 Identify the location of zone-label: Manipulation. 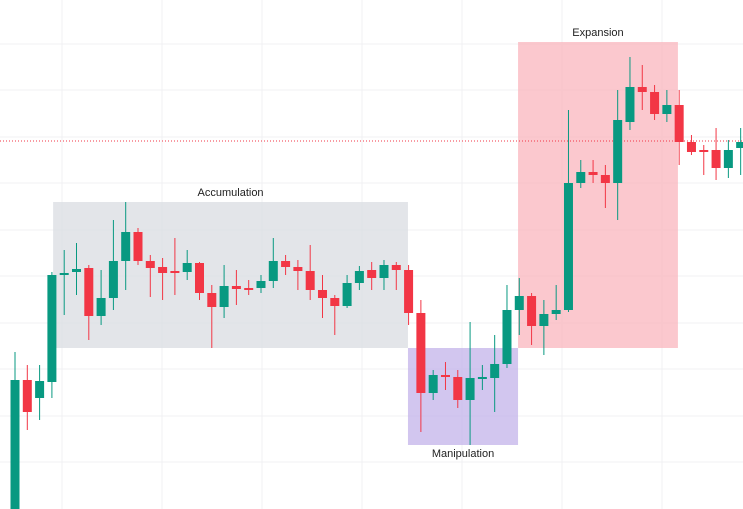
(463, 454).